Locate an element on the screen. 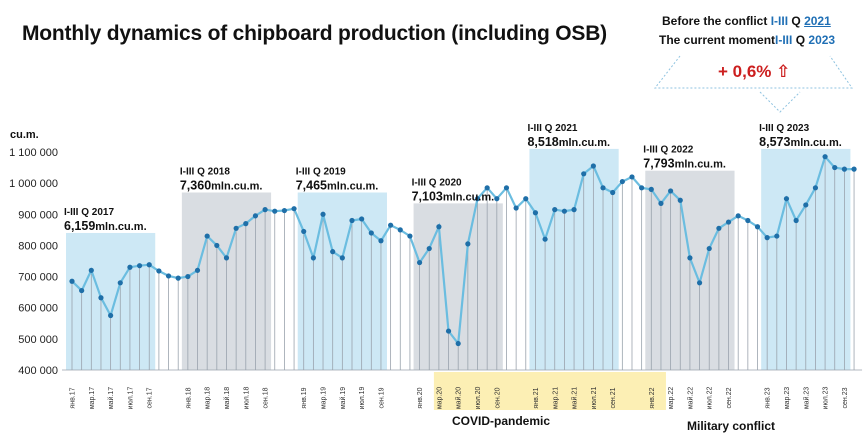 The height and width of the screenshot is (436, 865). x-tick-label: май.17 is located at coordinates (111, 398).